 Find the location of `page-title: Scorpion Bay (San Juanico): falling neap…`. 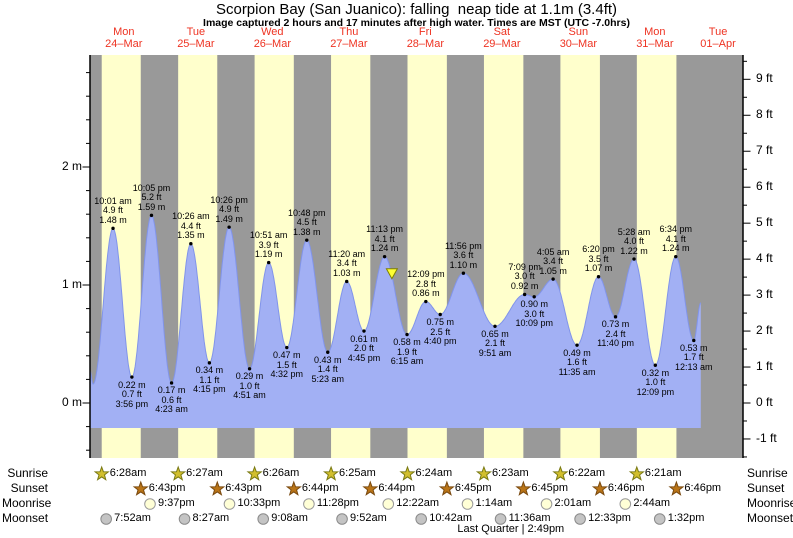

page-title: Scorpion Bay (San Juanico): falling neap… is located at coordinates (416, 9).